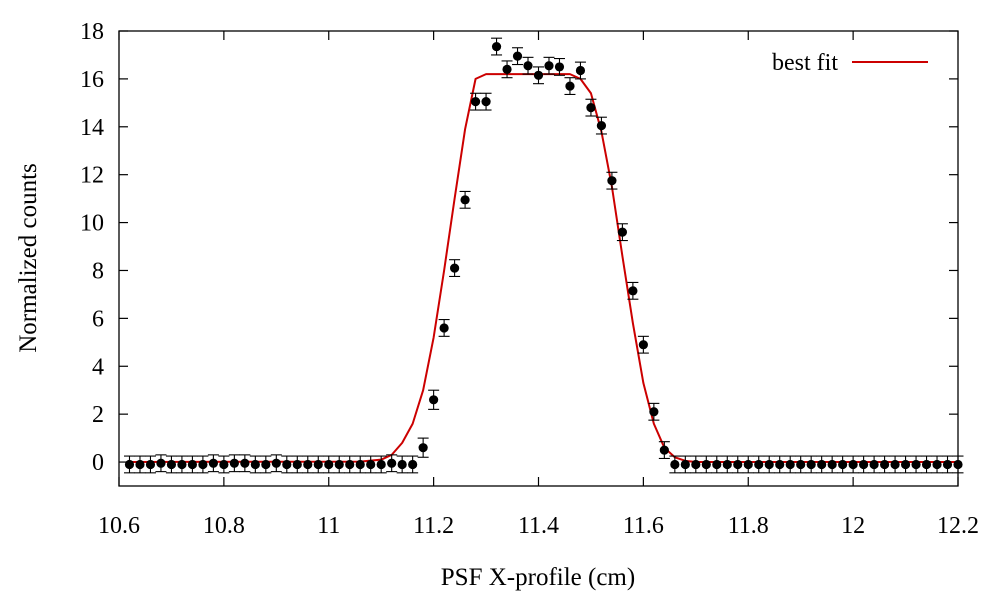  What do you see at coordinates (98, 415) in the screenshot?
I see `y-tick-label: 2` at bounding box center [98, 415].